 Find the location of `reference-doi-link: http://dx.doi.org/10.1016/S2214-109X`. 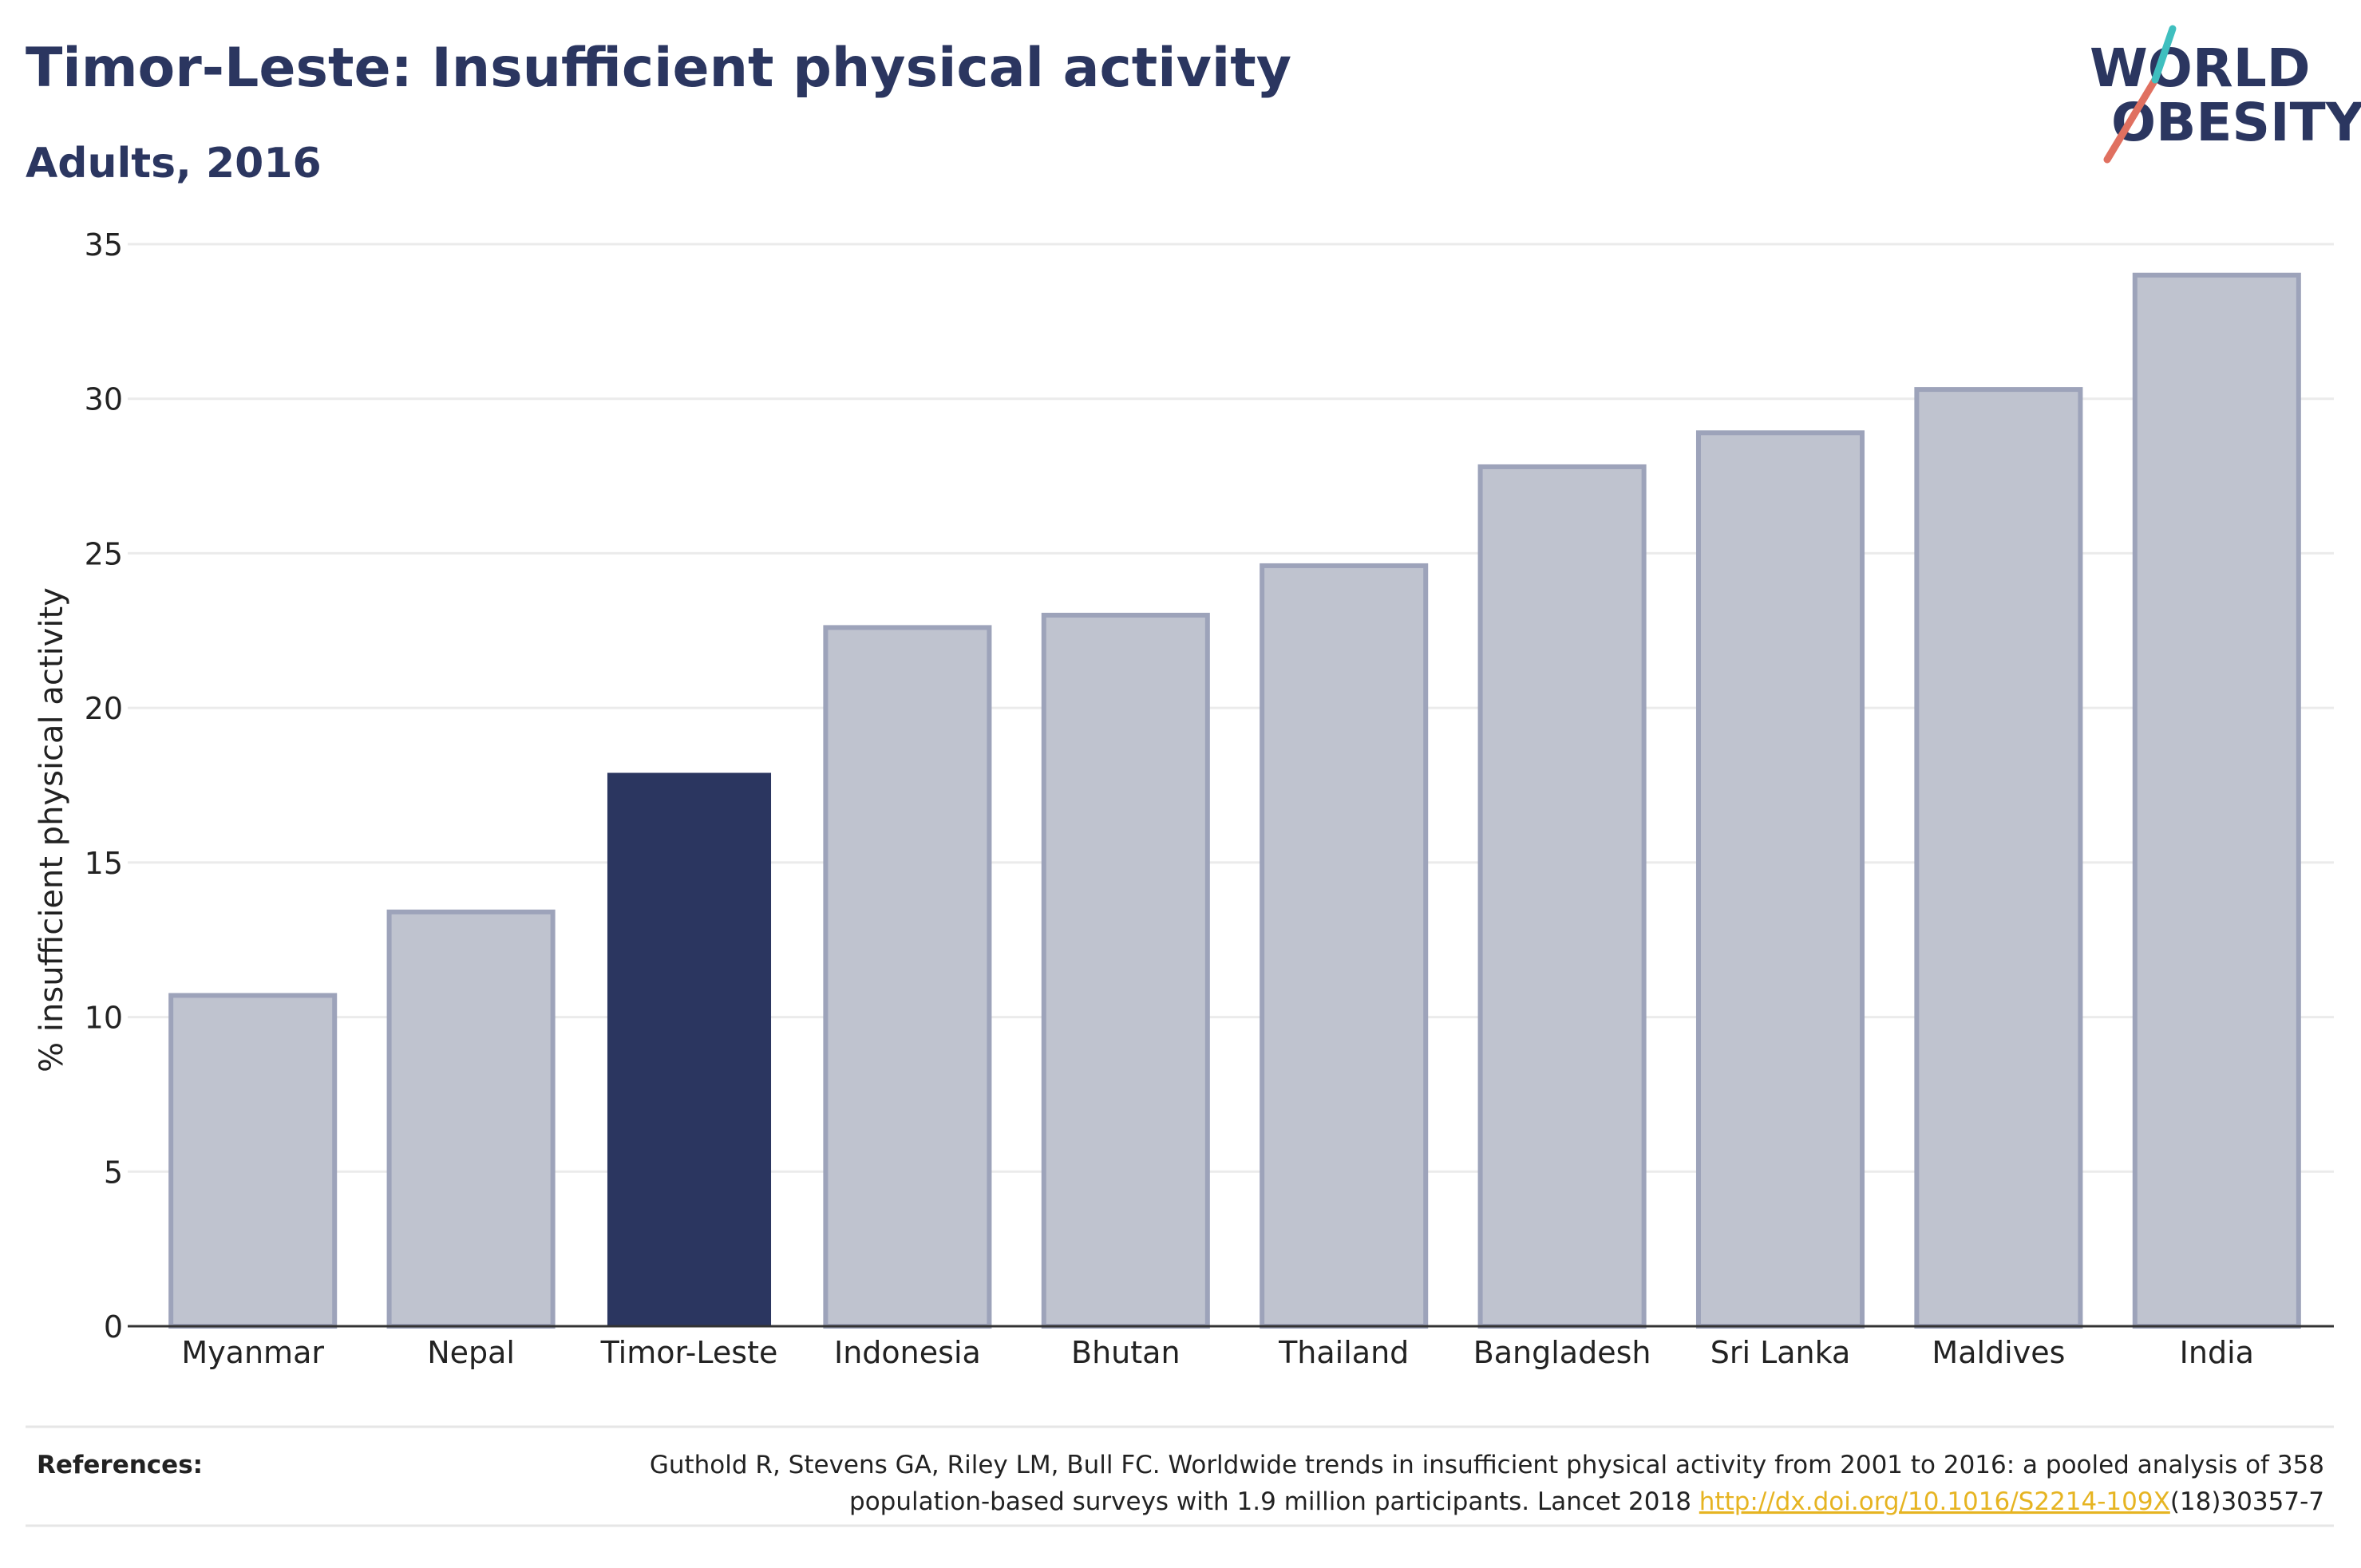

reference-doi-link: http://dx.doi.org/10.1016/S2214-109X is located at coordinates (1934, 1501).